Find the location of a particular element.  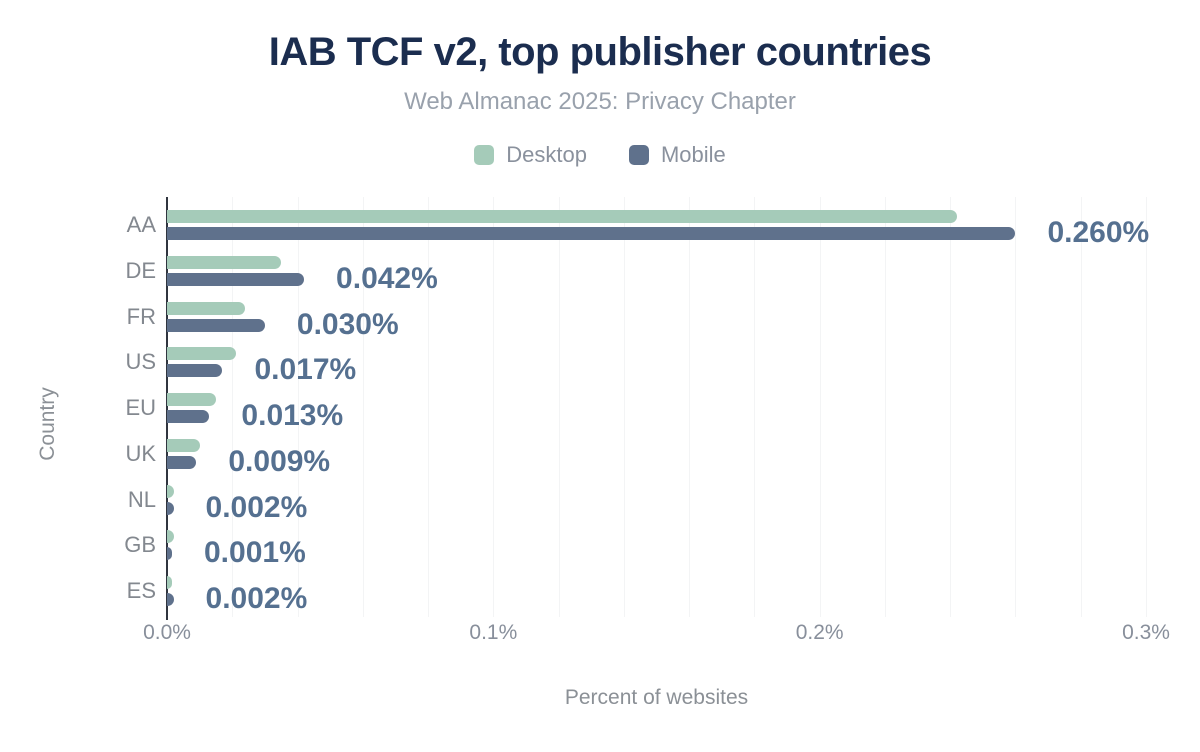

value-label-us: 0.017% is located at coordinates (305, 370).